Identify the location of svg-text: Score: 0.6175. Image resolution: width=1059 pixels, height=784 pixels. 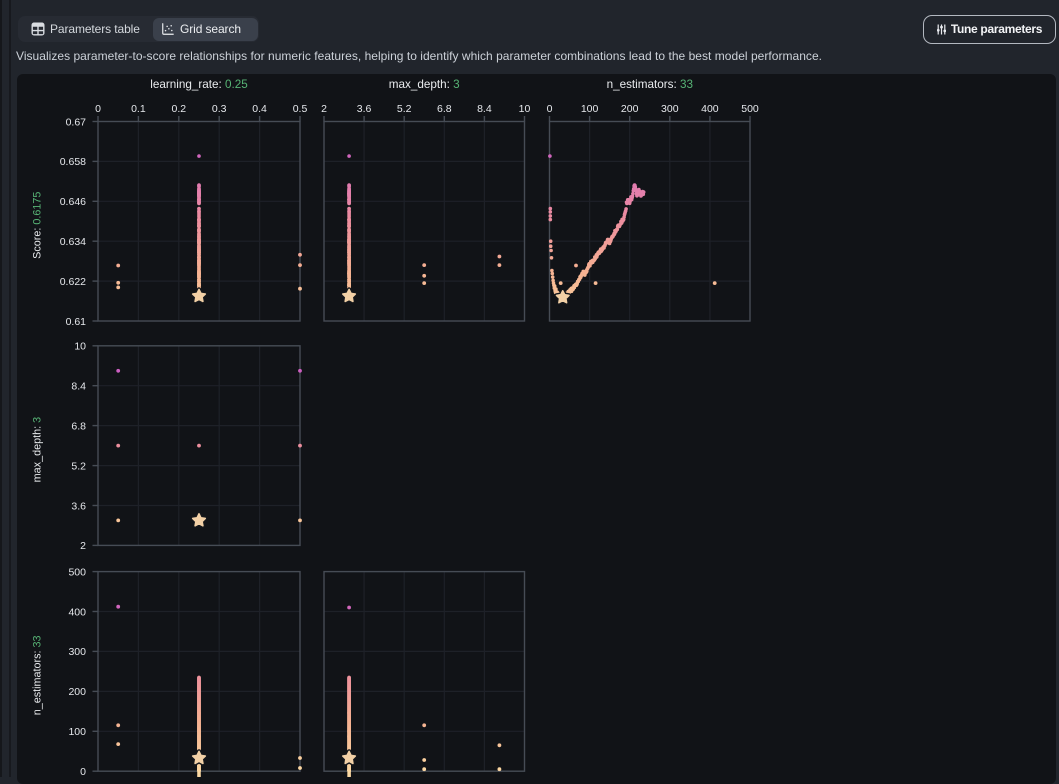
(38, 225).